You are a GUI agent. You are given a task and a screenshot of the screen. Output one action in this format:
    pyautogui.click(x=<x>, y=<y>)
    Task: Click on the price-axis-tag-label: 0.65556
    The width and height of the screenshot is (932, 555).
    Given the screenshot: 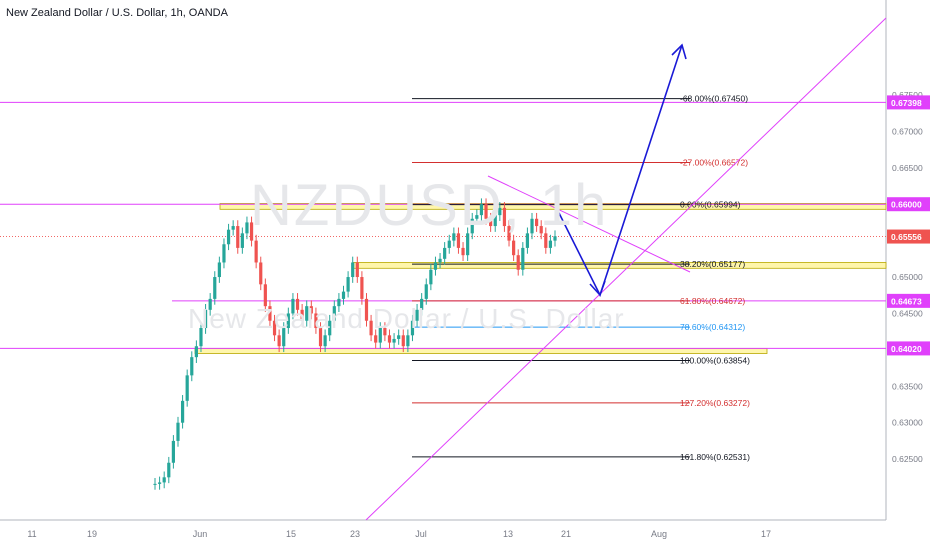 What is the action you would take?
    pyautogui.click(x=906, y=237)
    